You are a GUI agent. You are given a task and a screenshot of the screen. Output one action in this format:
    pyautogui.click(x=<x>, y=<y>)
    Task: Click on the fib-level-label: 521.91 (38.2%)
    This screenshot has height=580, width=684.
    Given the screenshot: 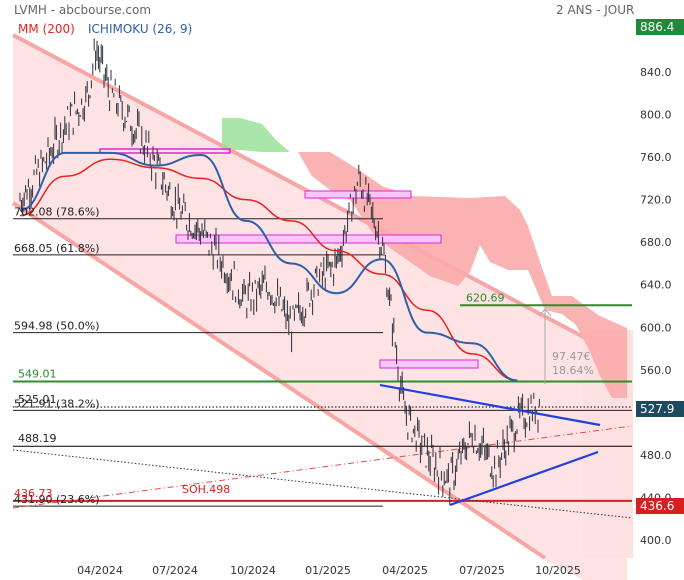 What is the action you would take?
    pyautogui.click(x=57, y=403)
    